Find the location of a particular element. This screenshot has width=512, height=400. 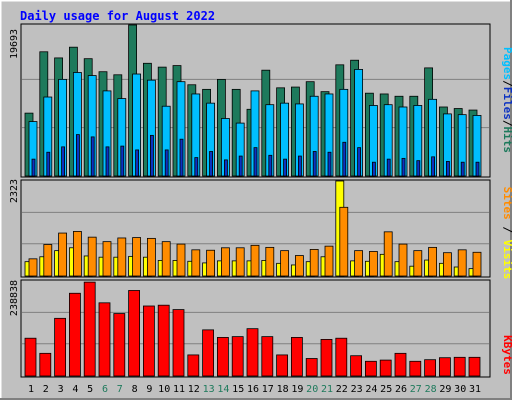

x-tick-label: 10 is located at coordinates (164, 389).